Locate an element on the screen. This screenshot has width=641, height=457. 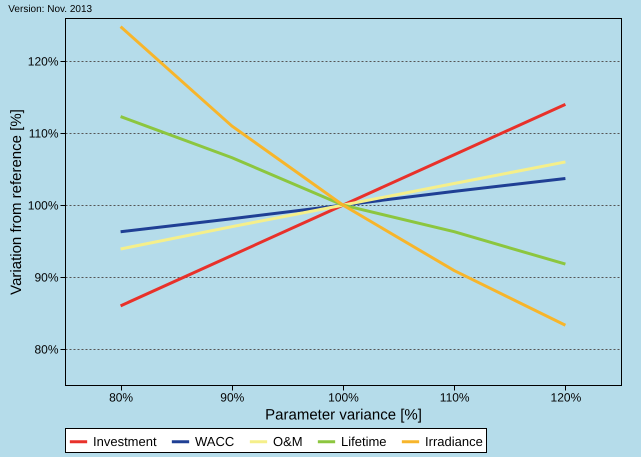
x-tick-label: 90% is located at coordinates (232, 397).